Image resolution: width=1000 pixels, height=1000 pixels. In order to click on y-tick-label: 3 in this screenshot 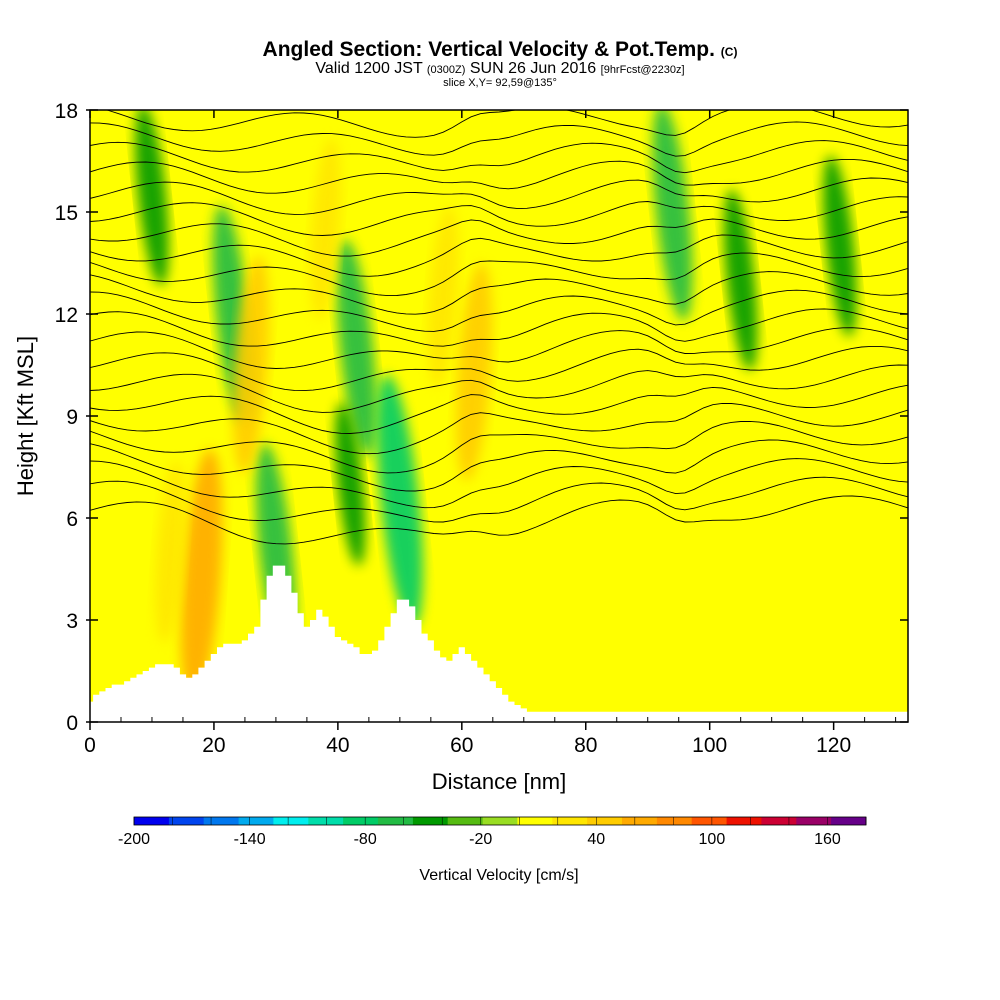, I will do `click(72, 621)`.